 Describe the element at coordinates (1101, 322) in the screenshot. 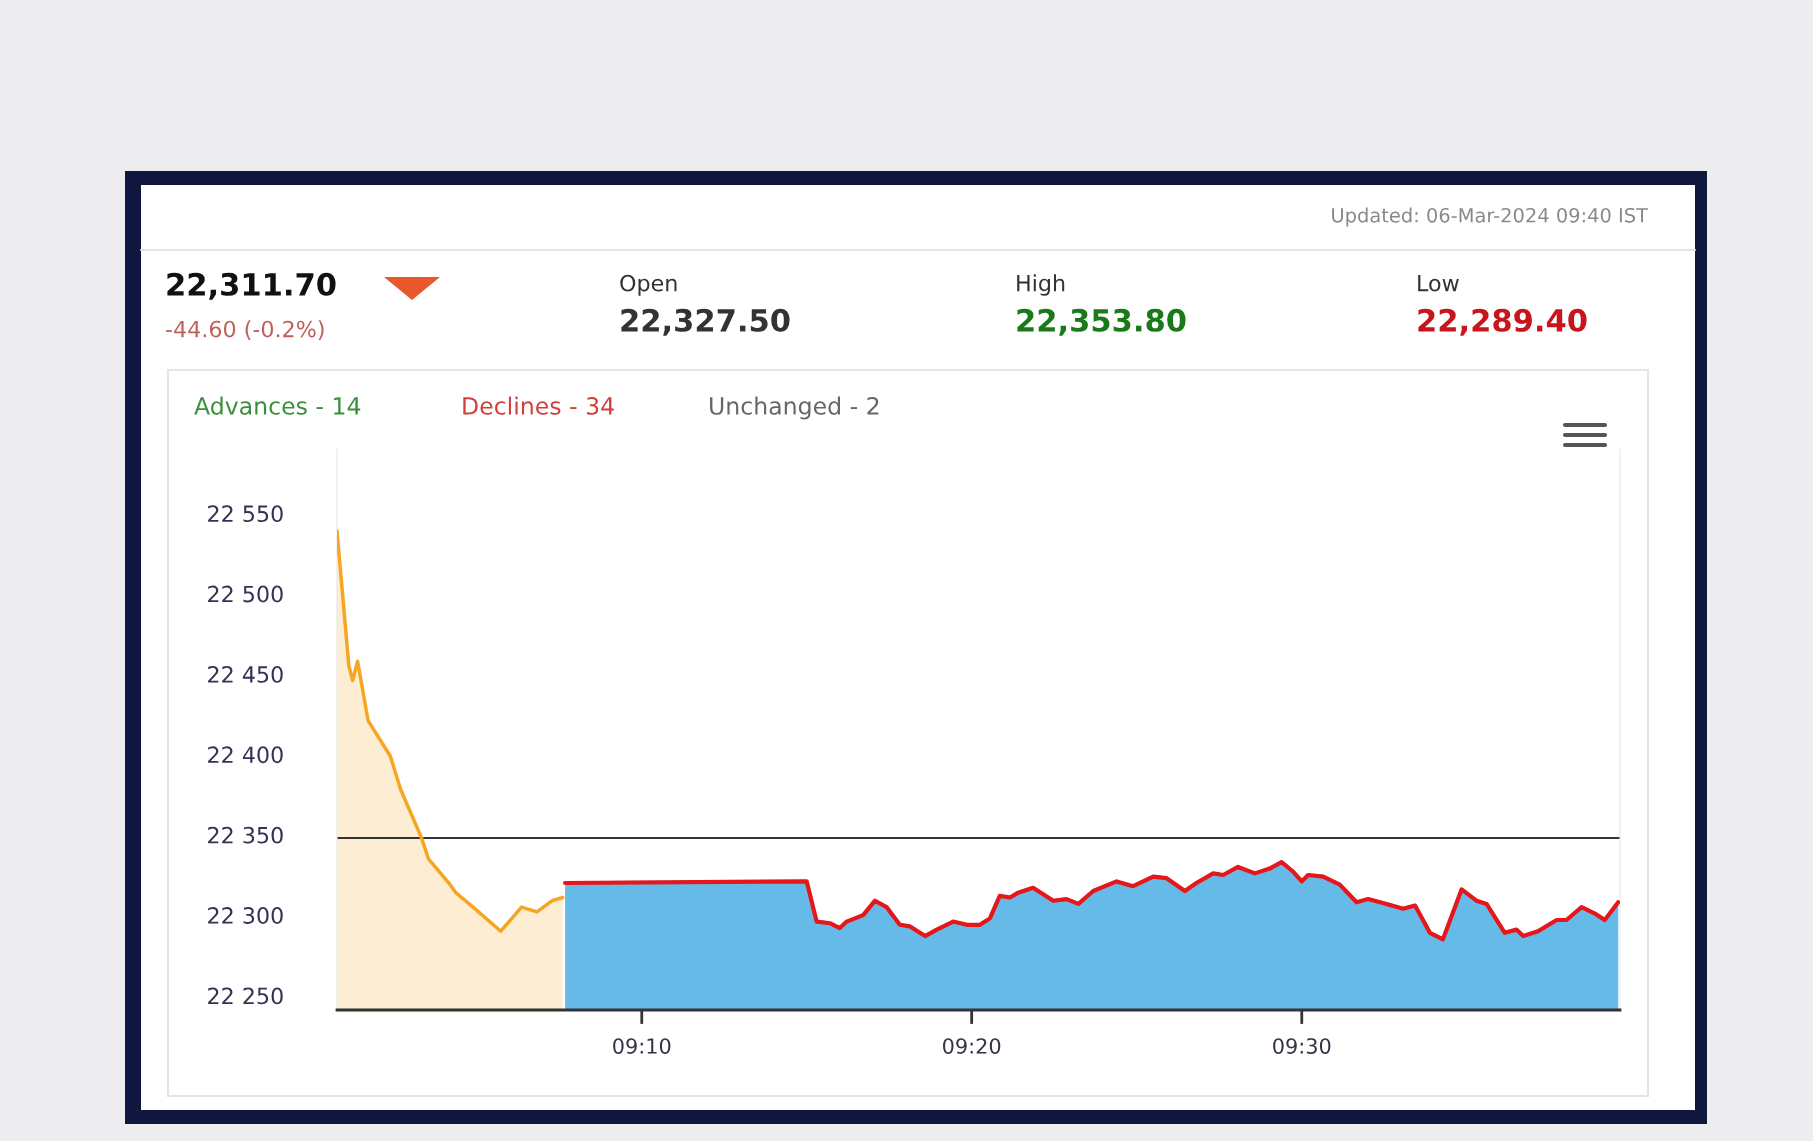

I see `text: 22,353.80` at that location.